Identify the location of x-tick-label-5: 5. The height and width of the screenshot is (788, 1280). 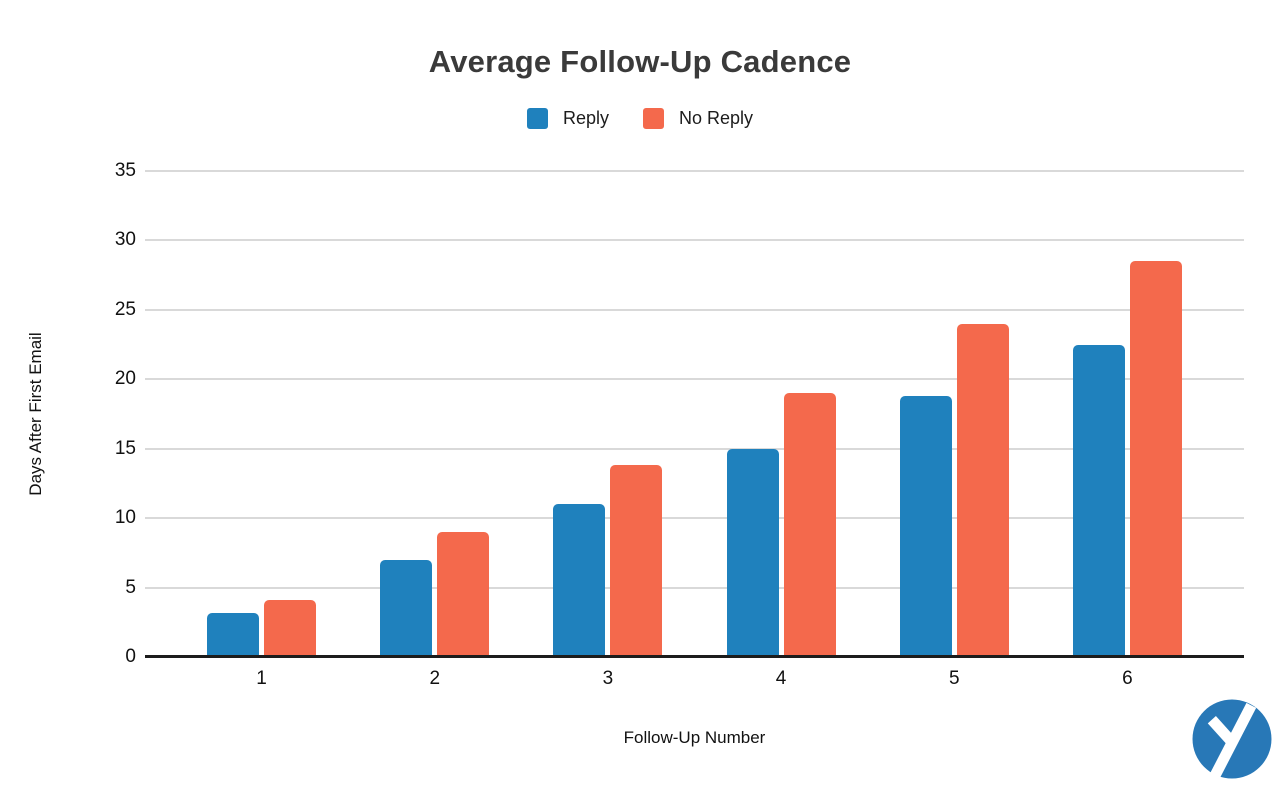
(954, 678).